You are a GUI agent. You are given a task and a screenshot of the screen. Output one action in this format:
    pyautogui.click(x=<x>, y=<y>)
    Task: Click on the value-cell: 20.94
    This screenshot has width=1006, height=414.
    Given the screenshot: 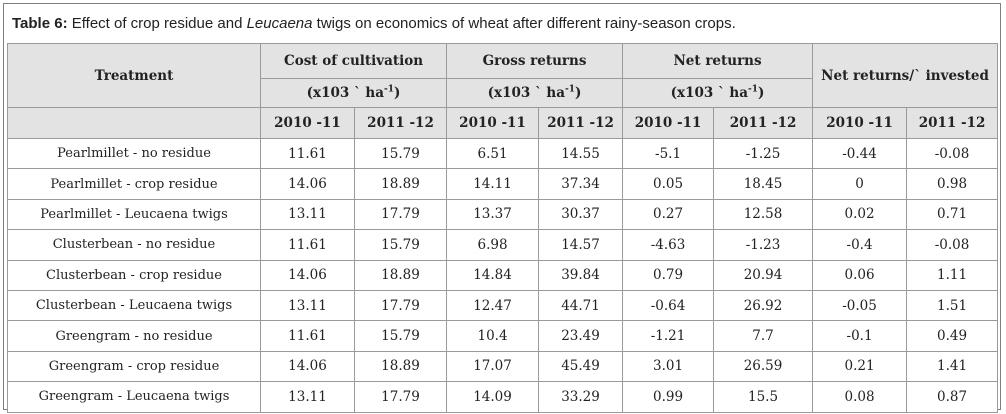 What is the action you would take?
    pyautogui.click(x=763, y=275)
    